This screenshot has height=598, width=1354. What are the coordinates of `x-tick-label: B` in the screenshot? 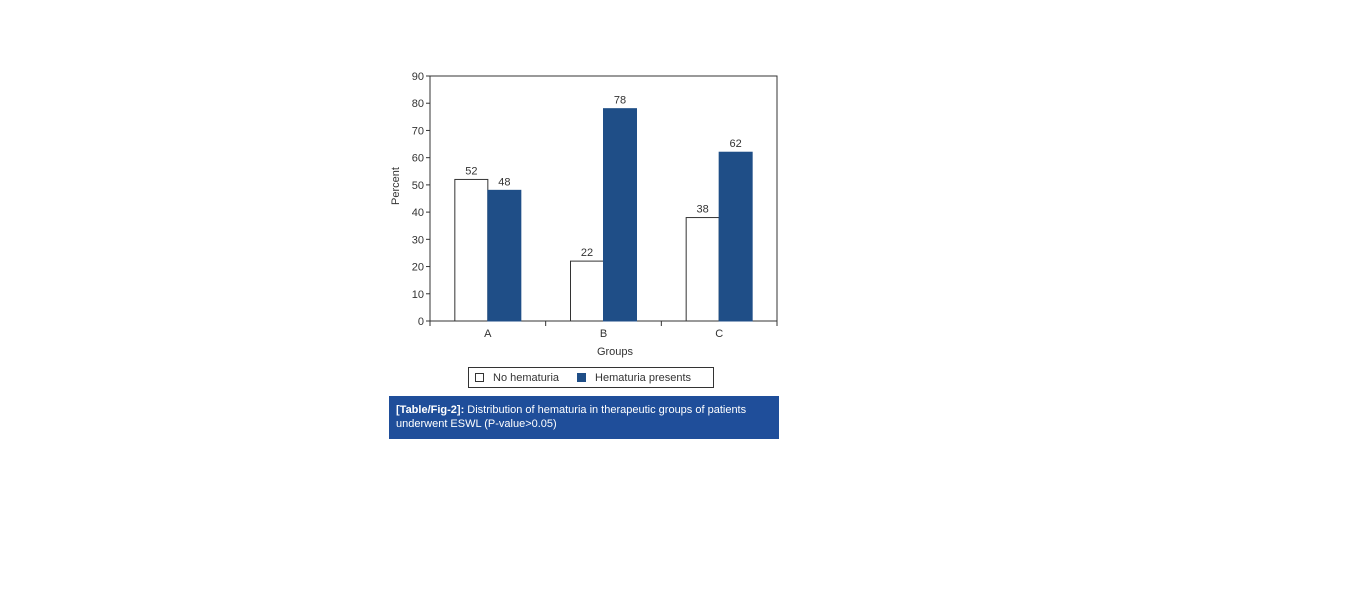 It's located at (603, 334).